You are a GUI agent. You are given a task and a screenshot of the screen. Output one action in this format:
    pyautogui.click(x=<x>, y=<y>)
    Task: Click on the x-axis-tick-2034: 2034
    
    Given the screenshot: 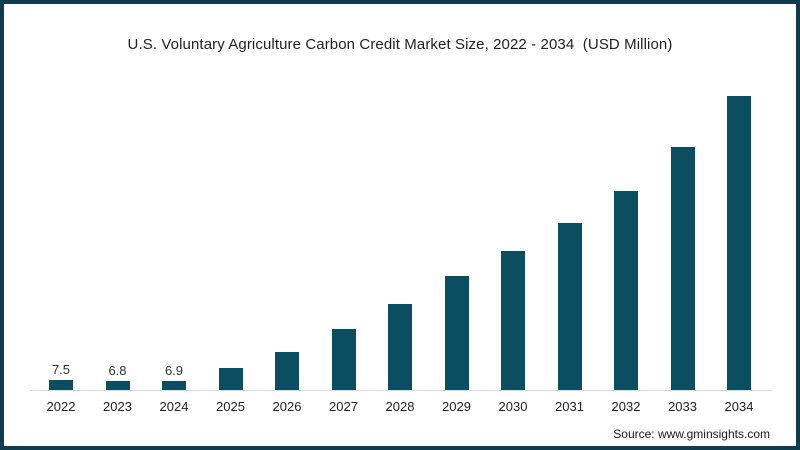 What is the action you would take?
    pyautogui.click(x=739, y=406)
    